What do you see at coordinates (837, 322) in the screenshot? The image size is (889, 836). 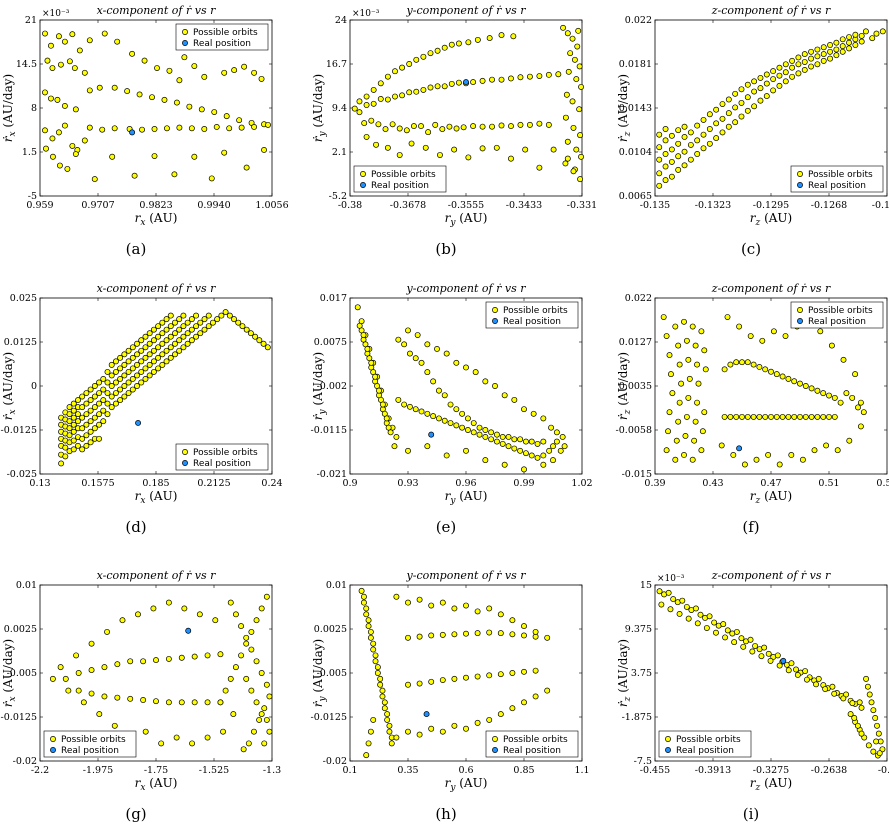 I see `legend-label-real: Real position` at bounding box center [837, 322].